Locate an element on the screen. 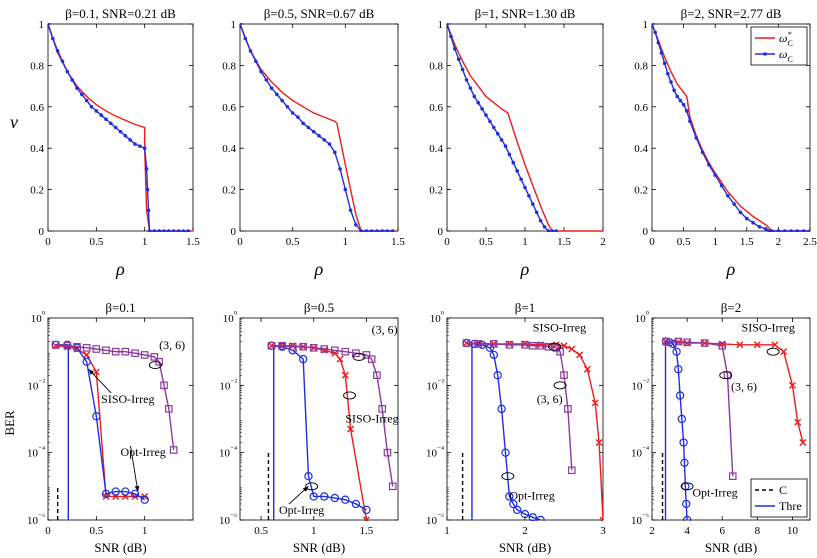 The image size is (817, 558). y-tick-label: 0.6 is located at coordinates (436, 108).